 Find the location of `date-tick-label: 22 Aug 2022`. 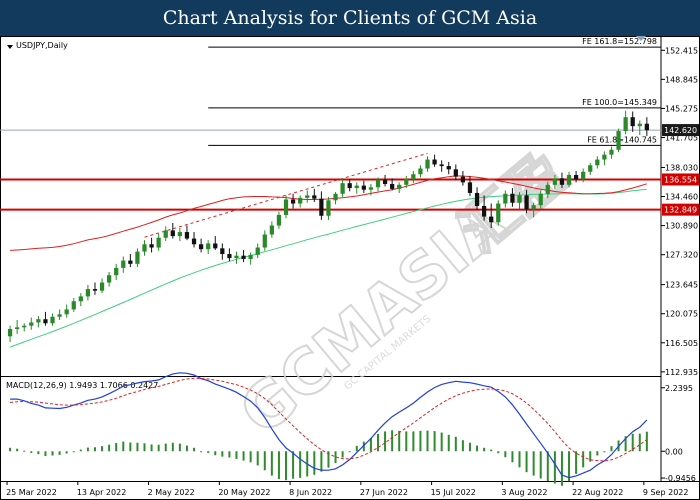

date-tick-label: 22 Aug 2022 is located at coordinates (597, 492).